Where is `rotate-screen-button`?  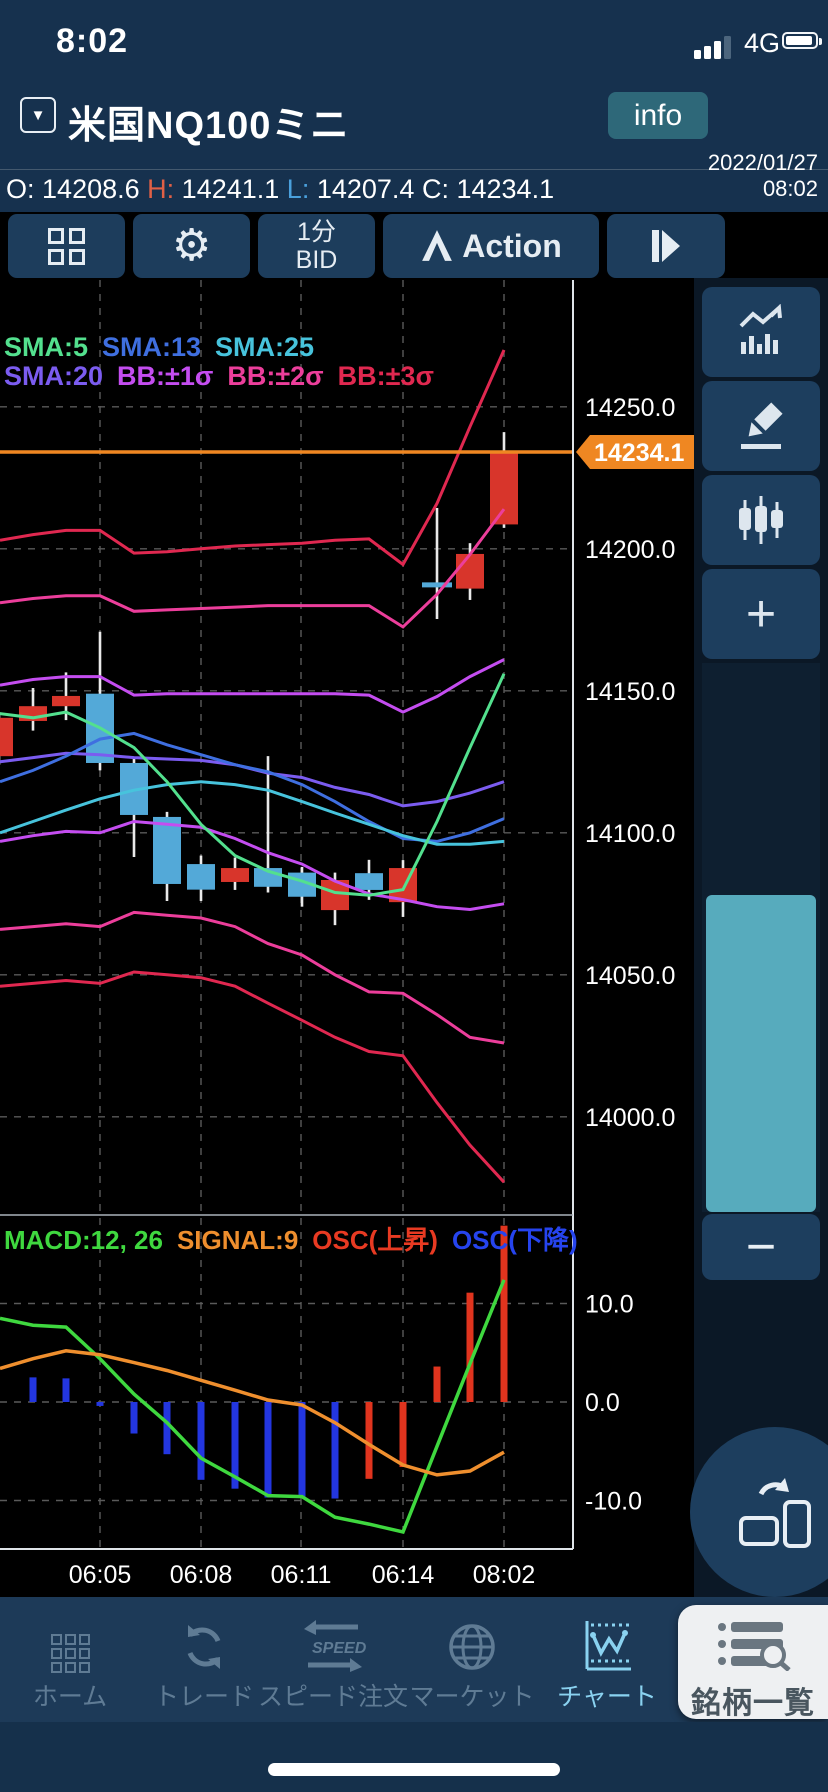
rotate-screen-button is located at coordinates (759, 1512).